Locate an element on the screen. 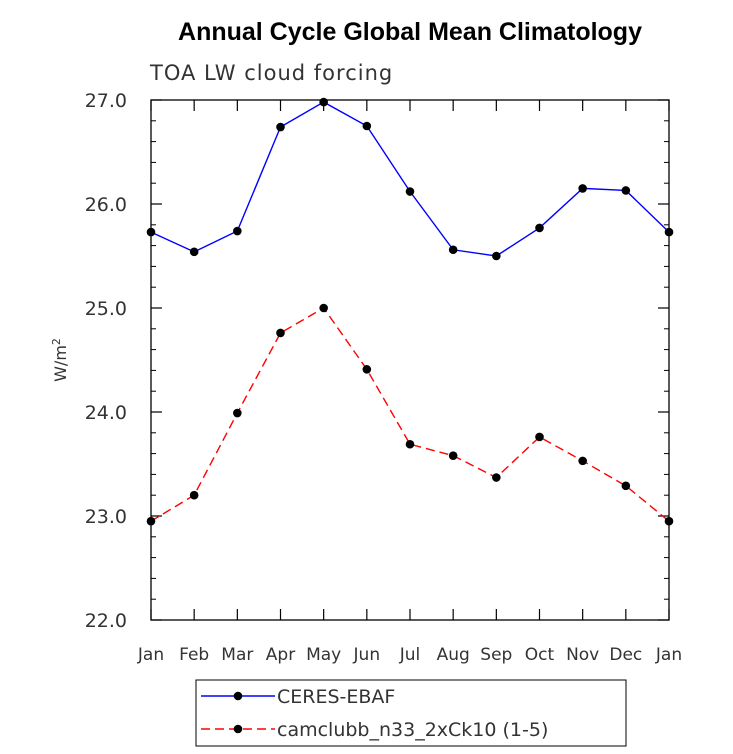  x-tick-label: Apr is located at coordinates (280, 655).